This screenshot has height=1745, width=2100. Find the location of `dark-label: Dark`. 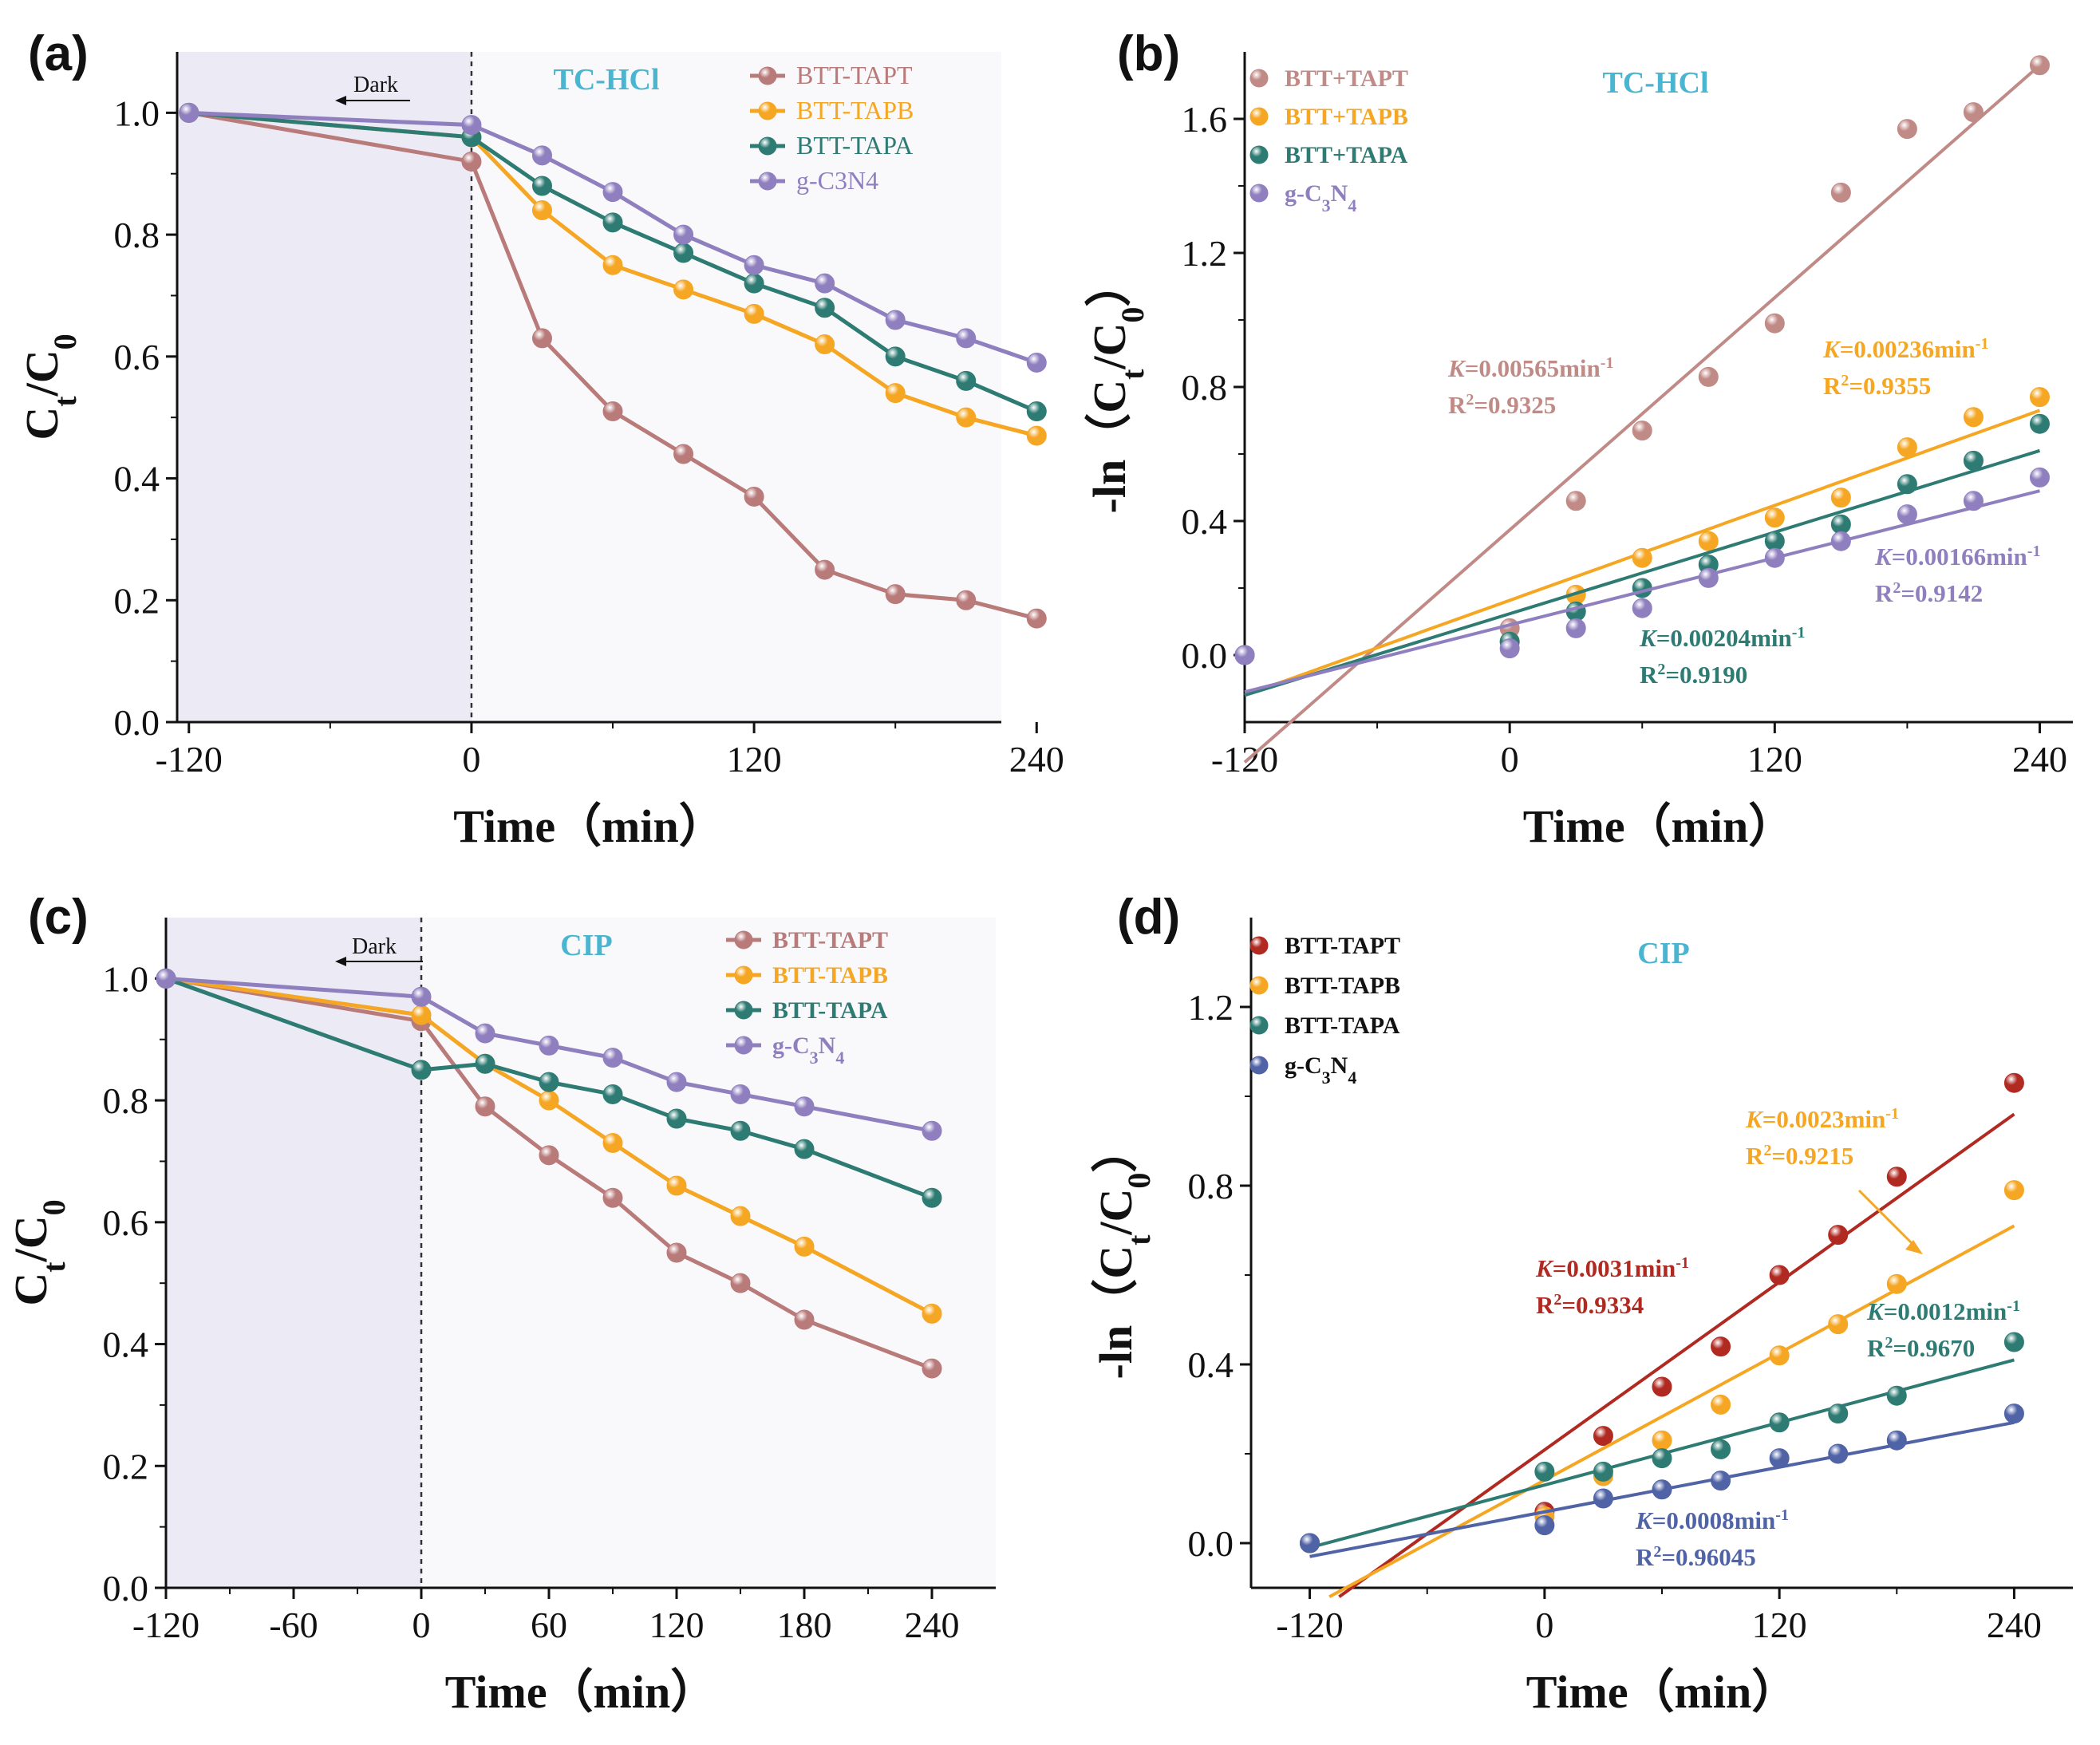

dark-label: Dark is located at coordinates (376, 85).